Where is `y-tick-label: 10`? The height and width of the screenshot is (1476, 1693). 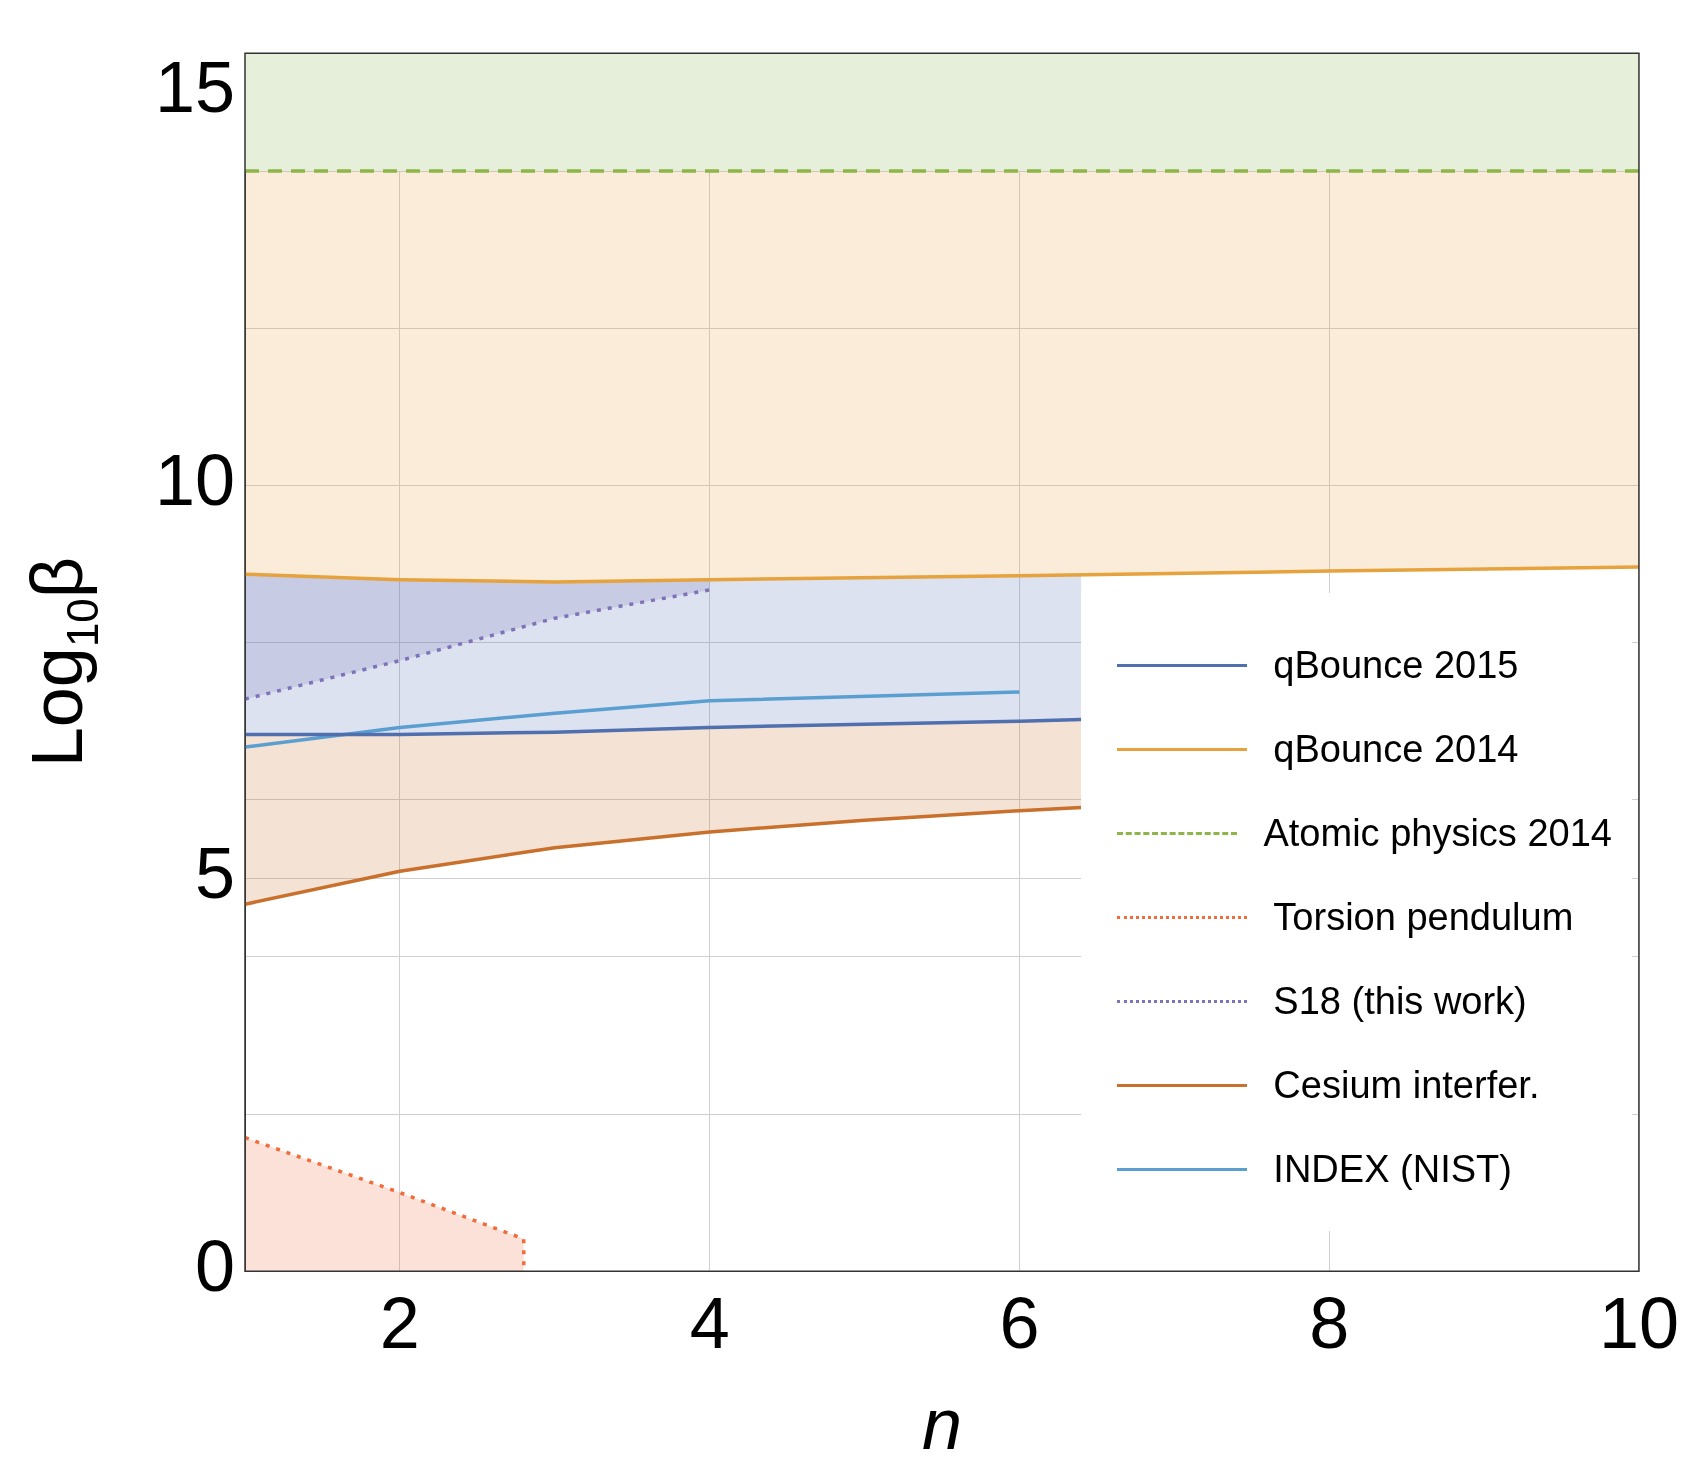
y-tick-label: 10 is located at coordinates (194, 480).